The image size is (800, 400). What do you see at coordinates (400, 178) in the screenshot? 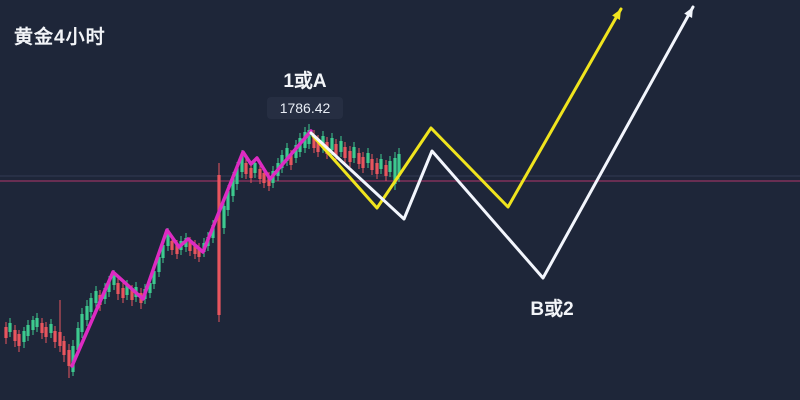
I see `horizontal-price-lines` at bounding box center [400, 178].